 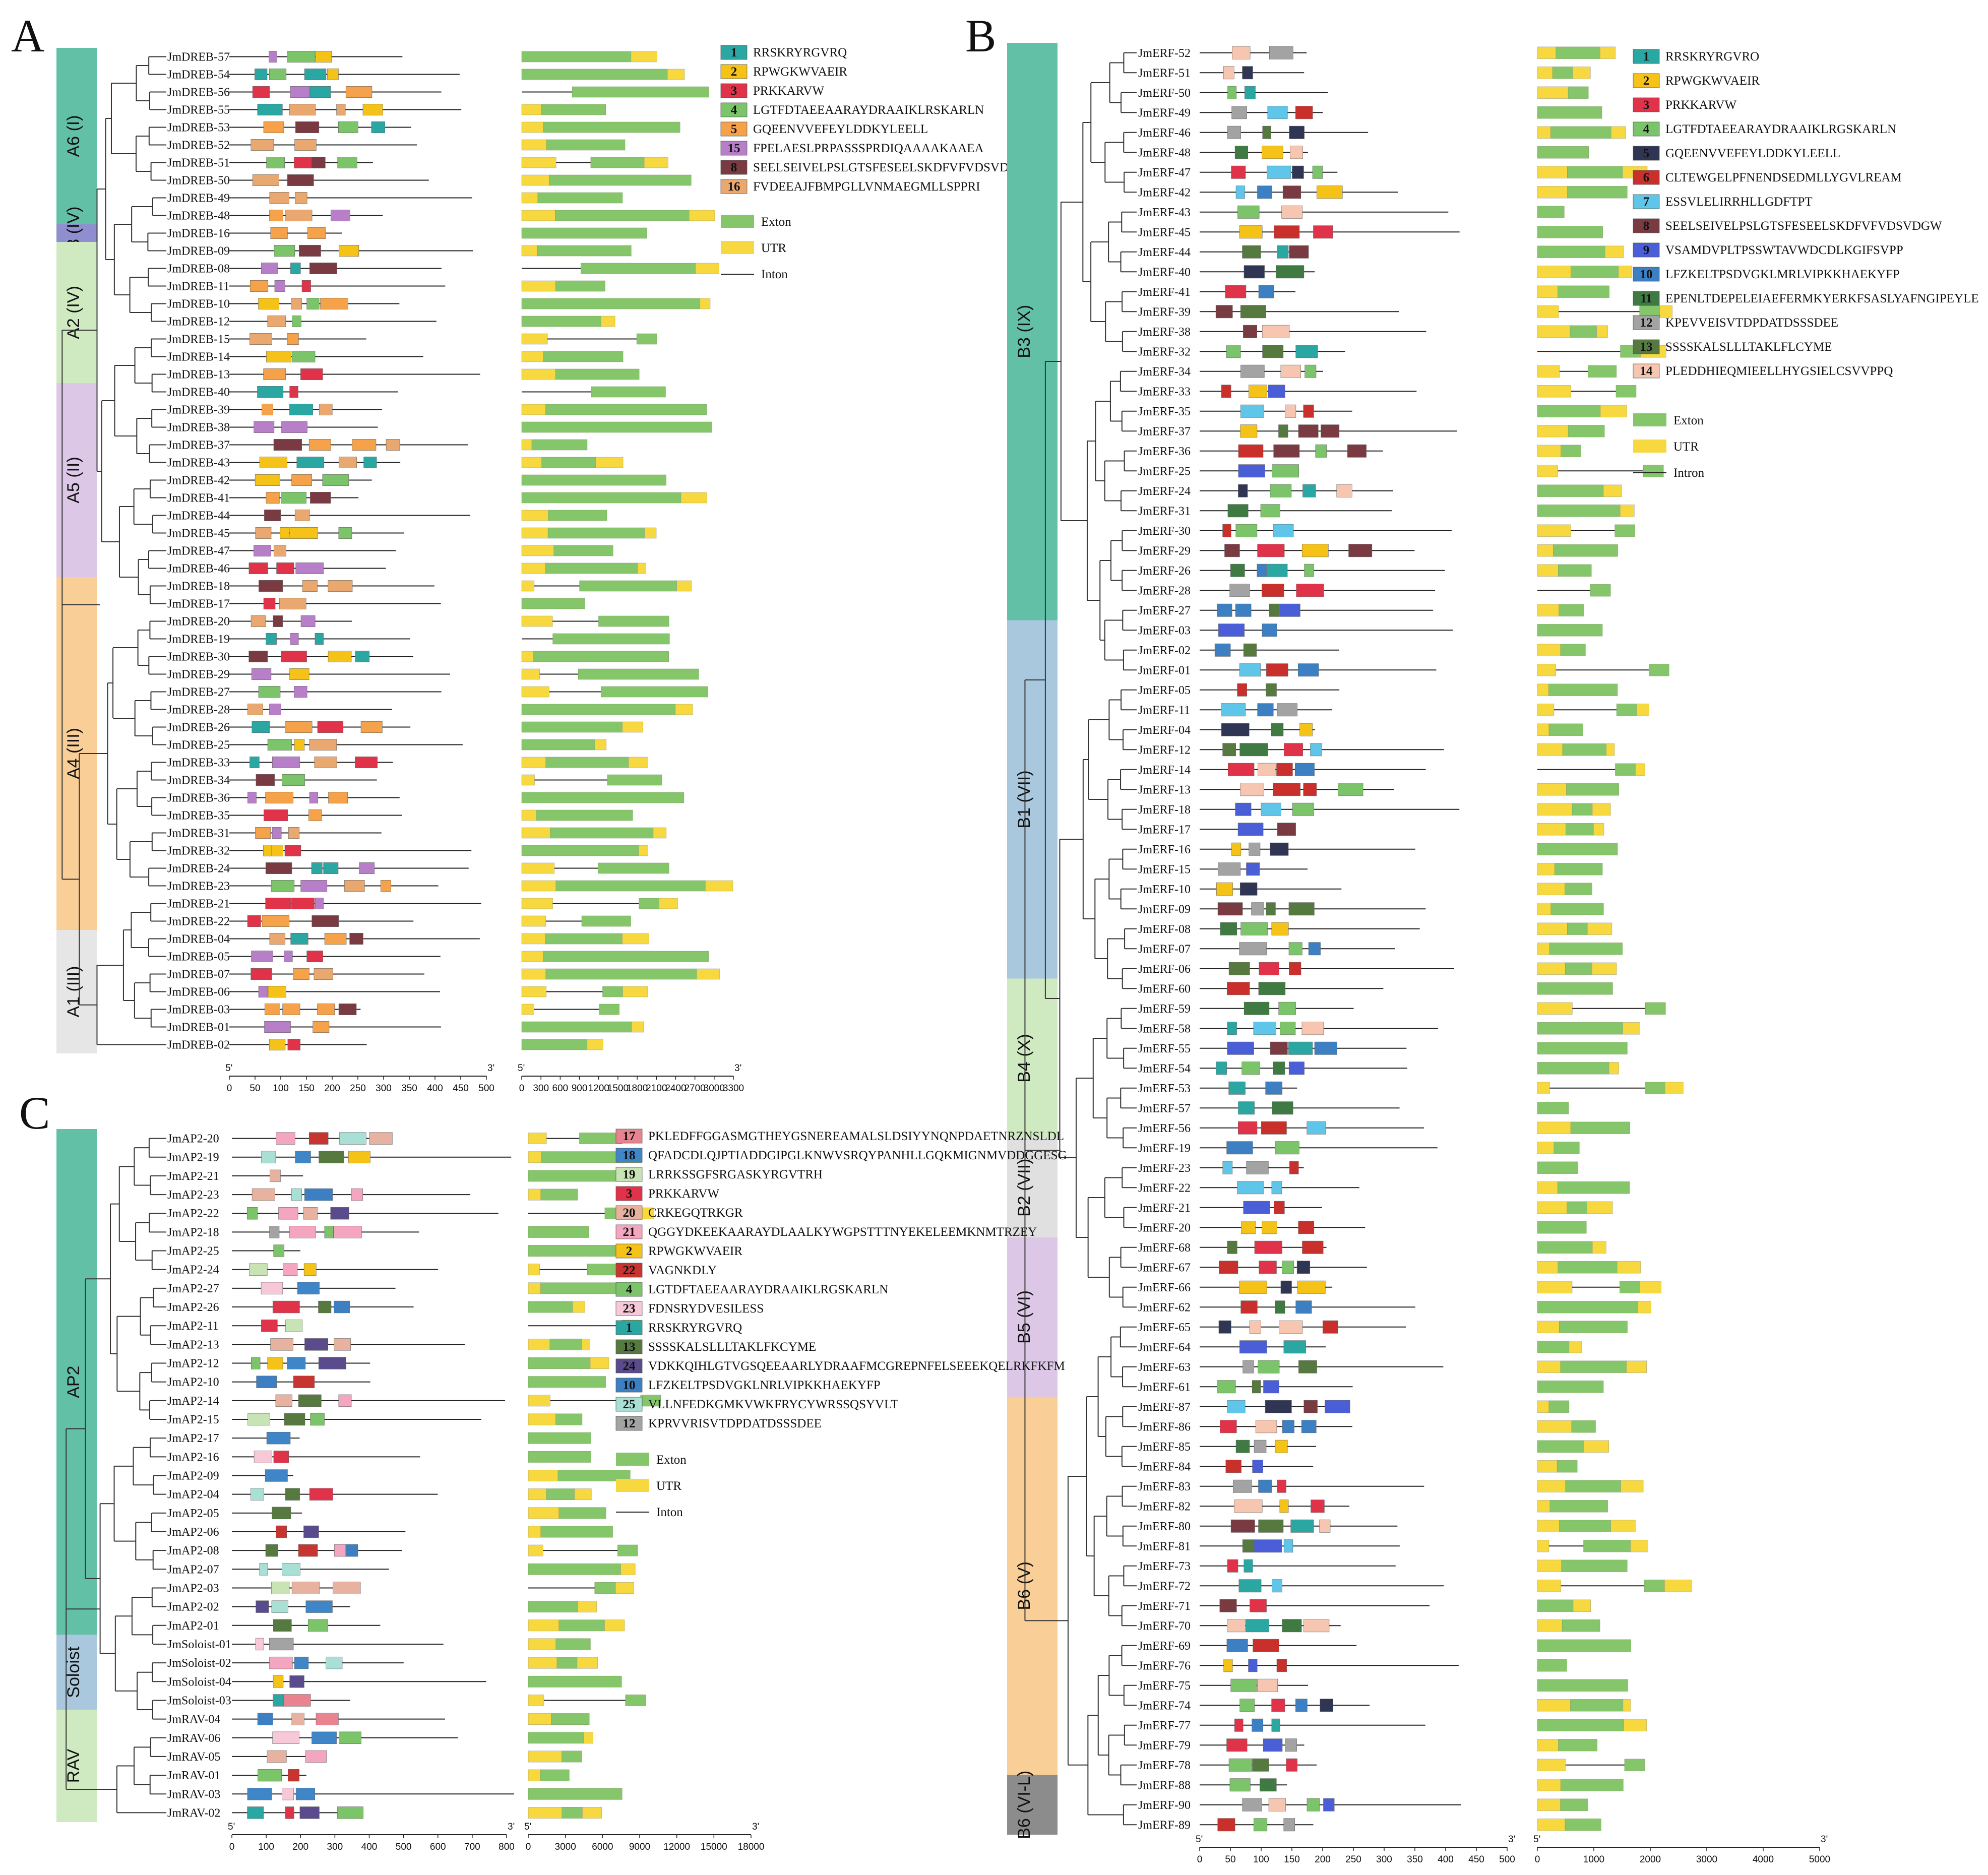 I want to click on gene-label: JmAP2-20, so click(x=193, y=1139).